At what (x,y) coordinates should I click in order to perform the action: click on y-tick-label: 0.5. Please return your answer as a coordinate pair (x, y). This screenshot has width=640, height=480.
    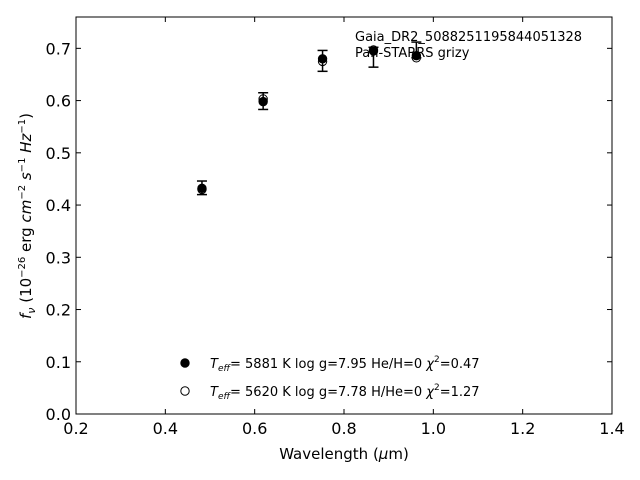
    Looking at the image, I should click on (58, 153).